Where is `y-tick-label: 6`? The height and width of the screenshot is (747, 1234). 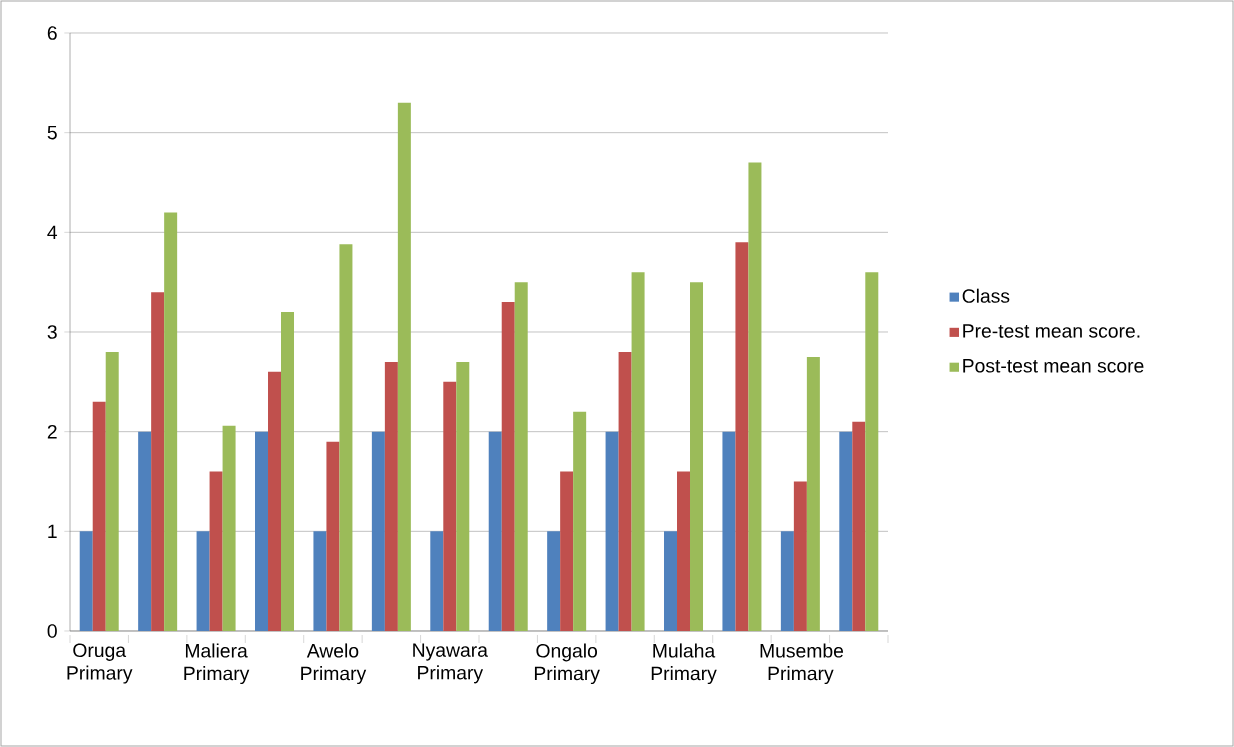 y-tick-label: 6 is located at coordinates (52, 33).